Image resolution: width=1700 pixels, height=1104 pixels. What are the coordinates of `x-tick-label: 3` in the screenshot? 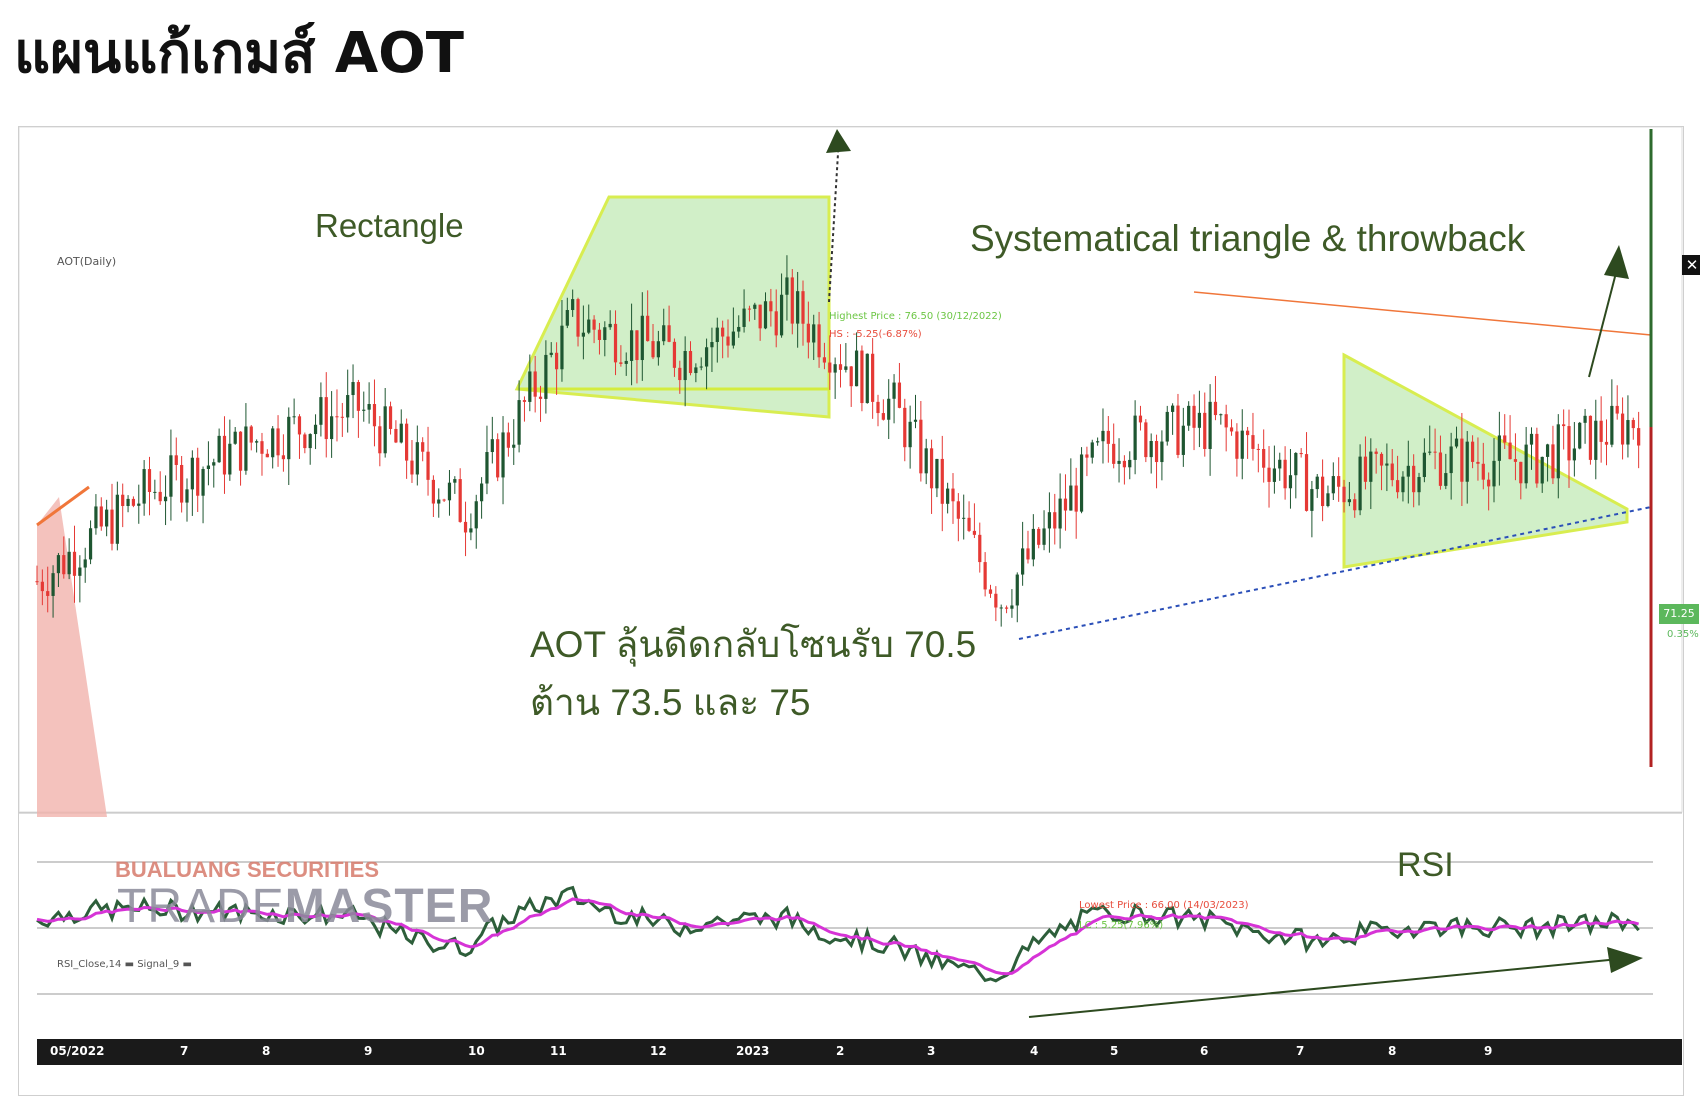 It's located at (931, 1051).